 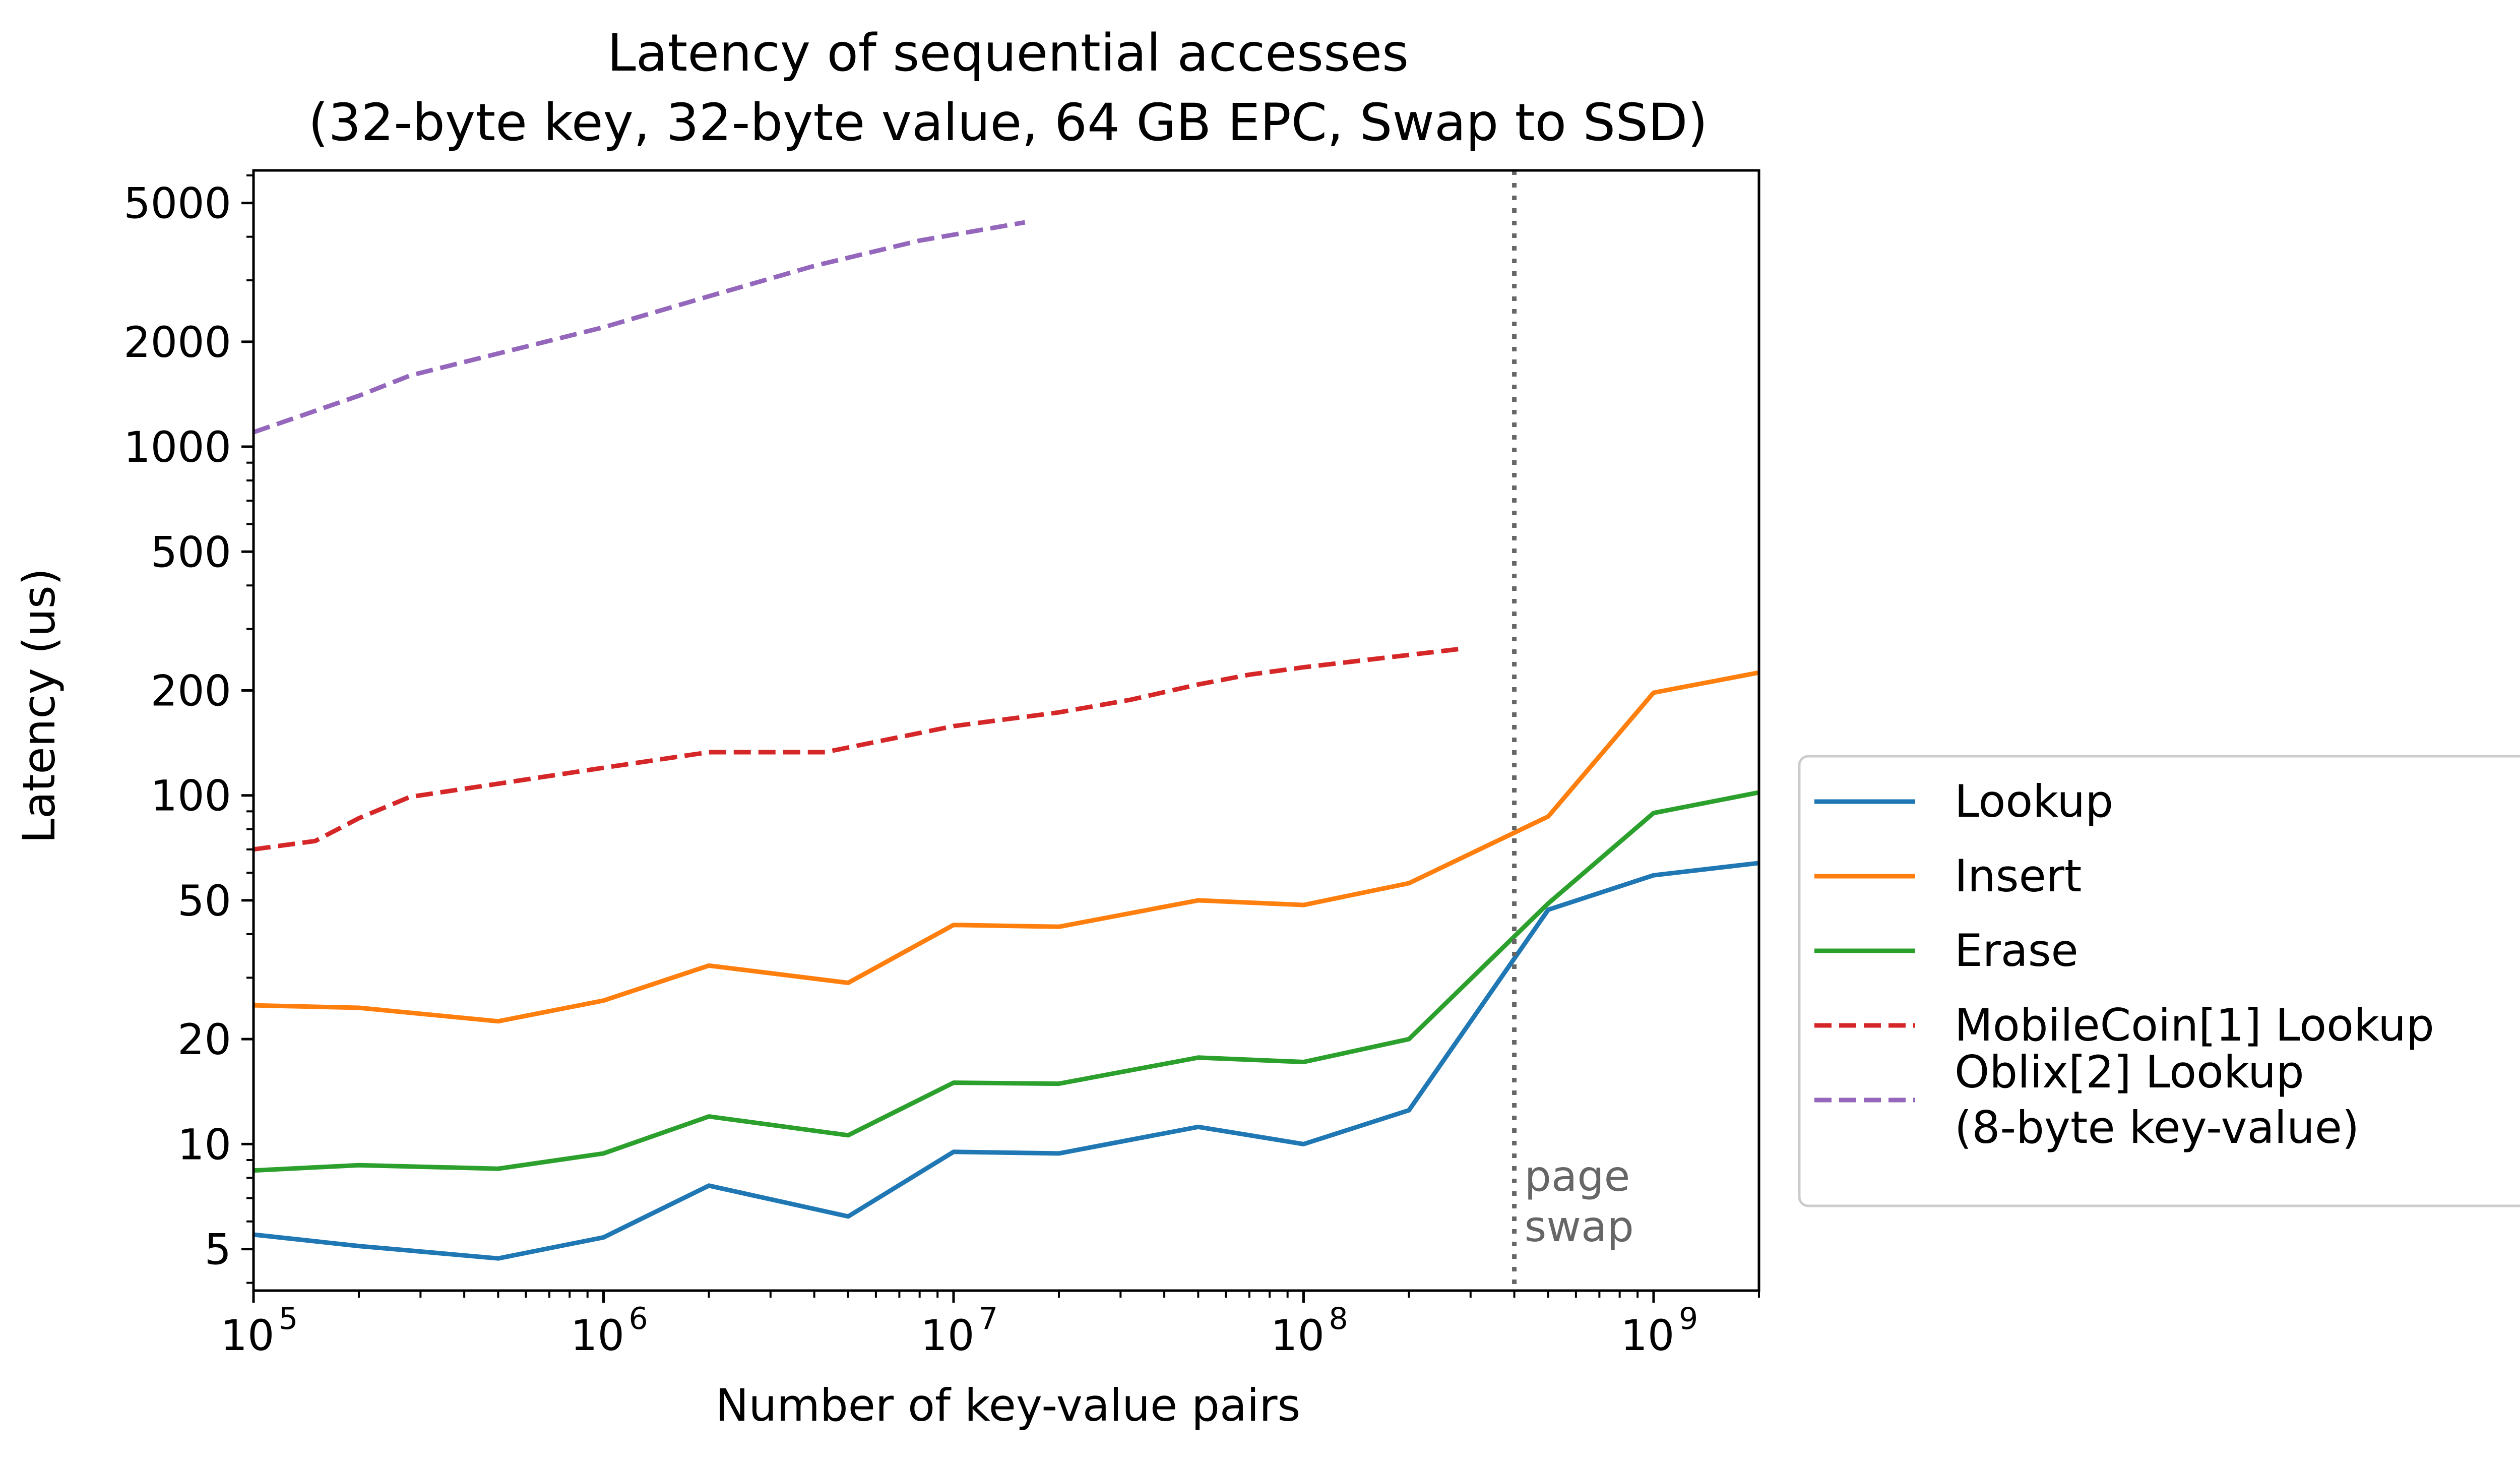 I want to click on legend-box, so click(x=2159, y=981).